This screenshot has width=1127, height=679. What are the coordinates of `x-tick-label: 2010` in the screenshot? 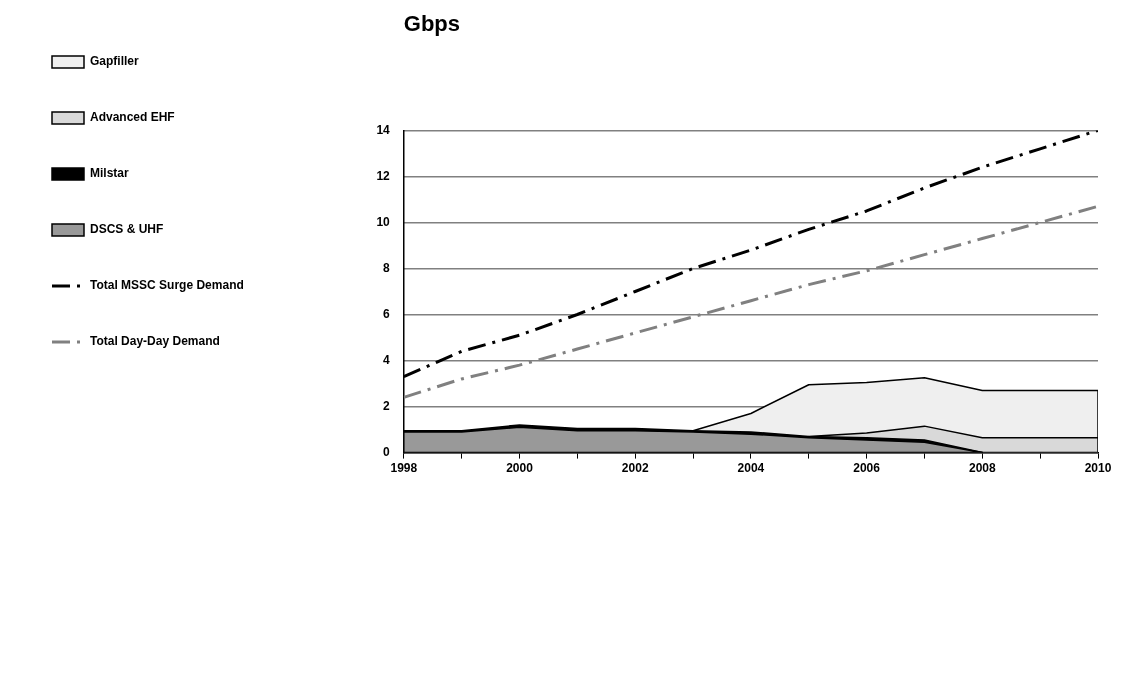 It's located at (1098, 468).